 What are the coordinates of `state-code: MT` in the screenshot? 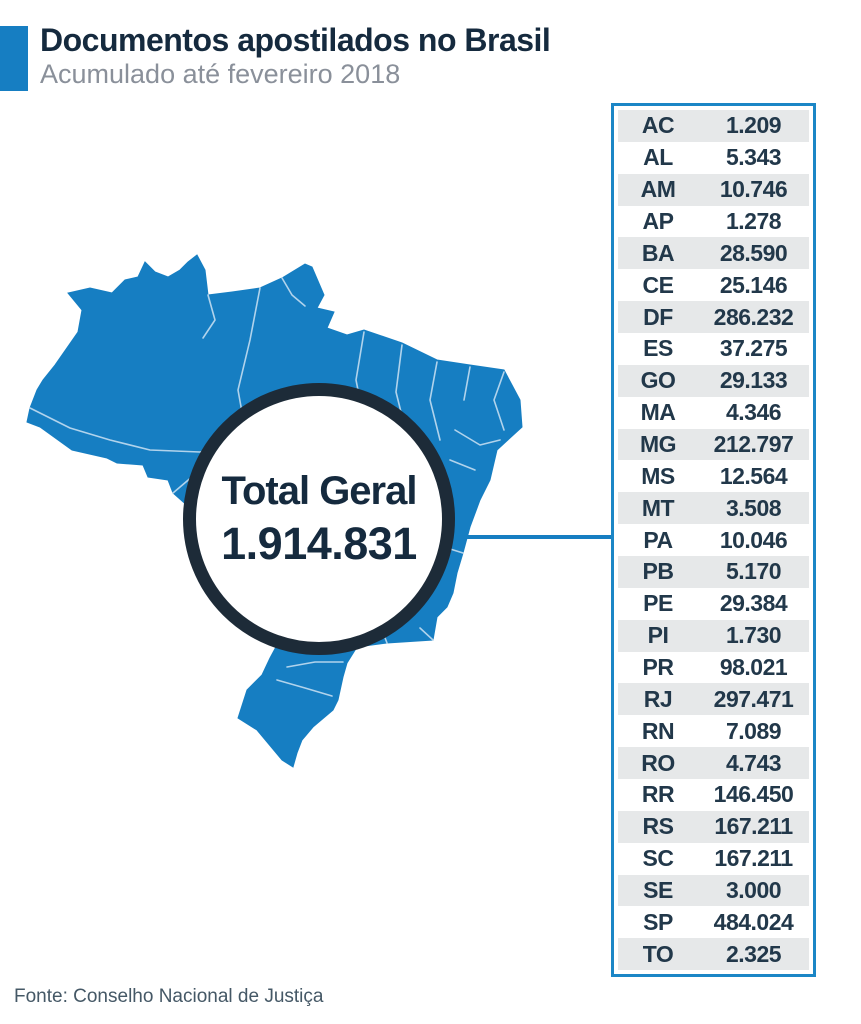 It's located at (658, 507).